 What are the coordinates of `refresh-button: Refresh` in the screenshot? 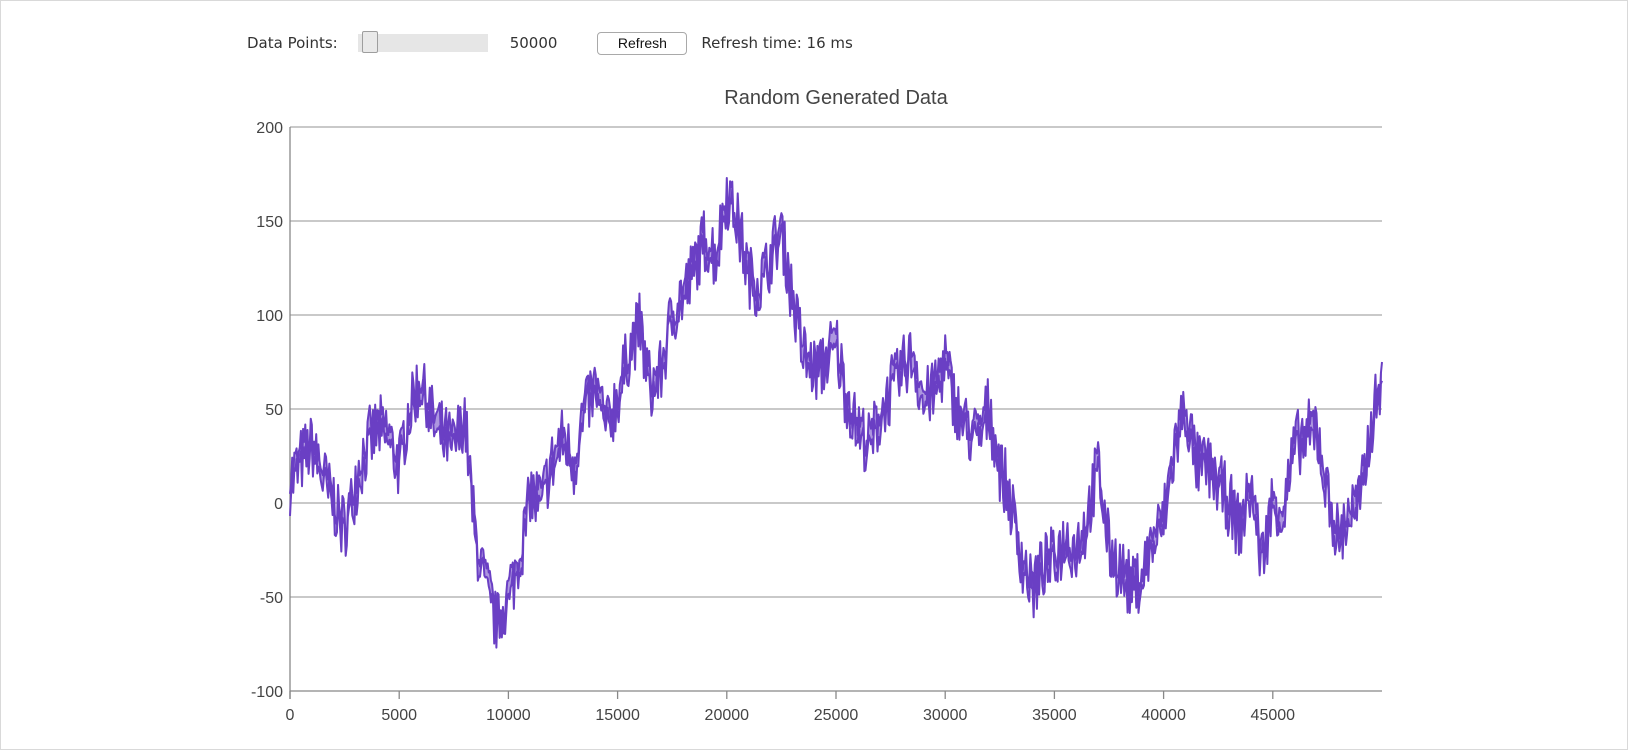 It's located at (642, 43).